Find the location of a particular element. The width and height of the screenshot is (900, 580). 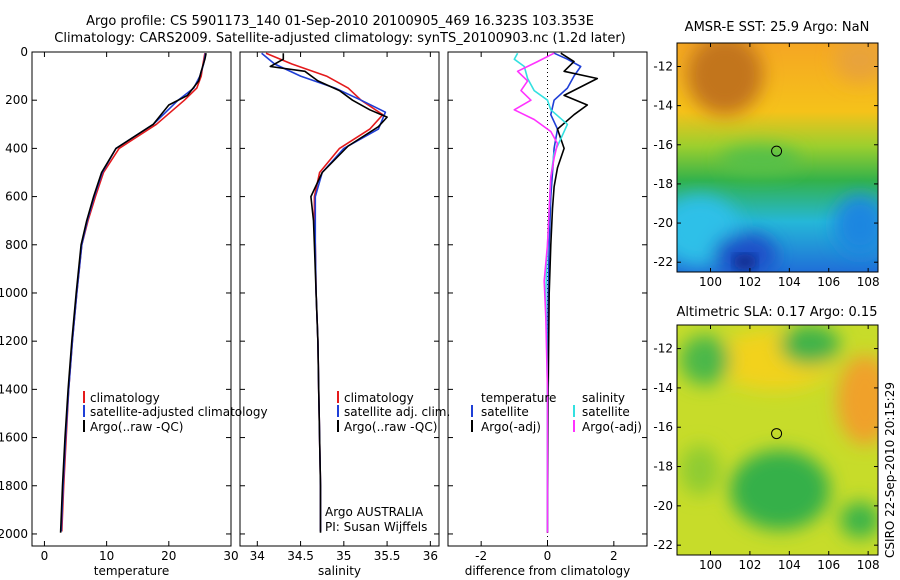

salinity-annotation-1: Argo AUSTRALIA is located at coordinates (374, 512).